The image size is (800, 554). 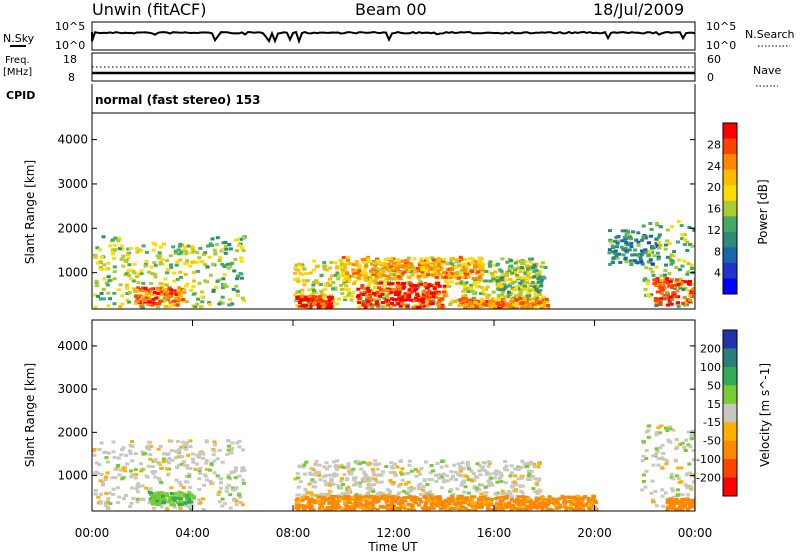 What do you see at coordinates (763, 211) in the screenshot?
I see `power-colorbar-label: Power [dB]` at bounding box center [763, 211].